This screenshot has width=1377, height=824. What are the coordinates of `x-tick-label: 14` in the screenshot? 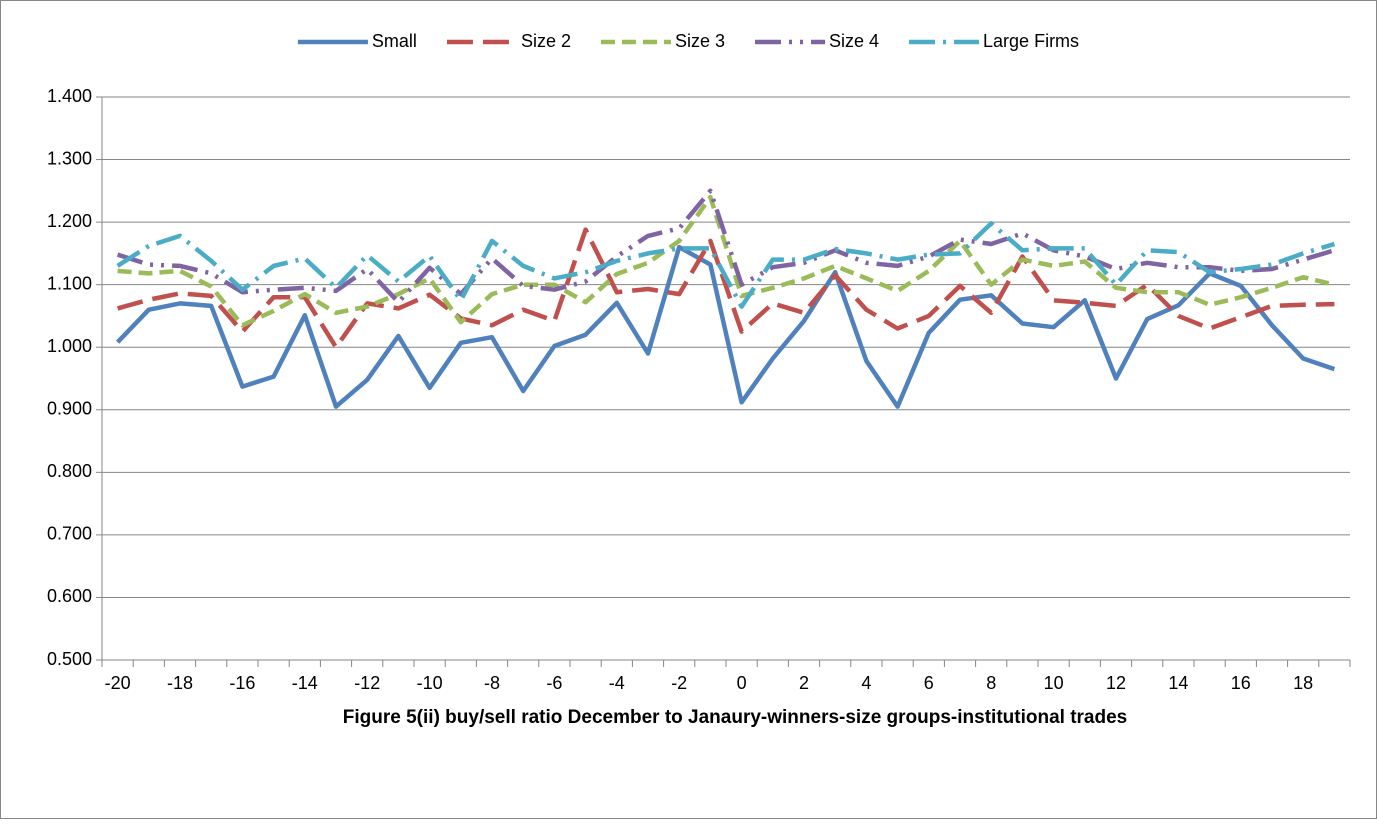 It's located at (1178, 683).